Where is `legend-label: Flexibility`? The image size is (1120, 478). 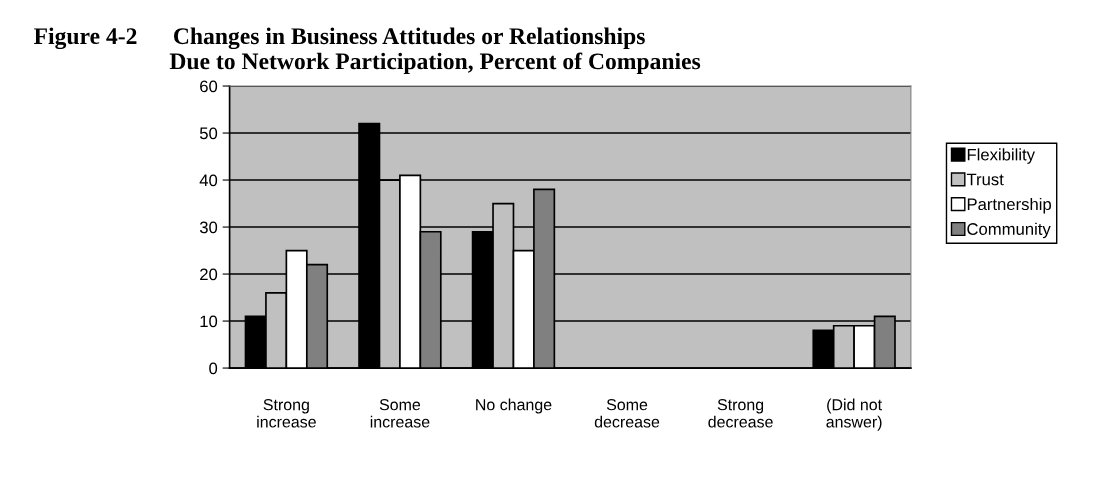
legend-label: Flexibility is located at coordinates (1001, 156).